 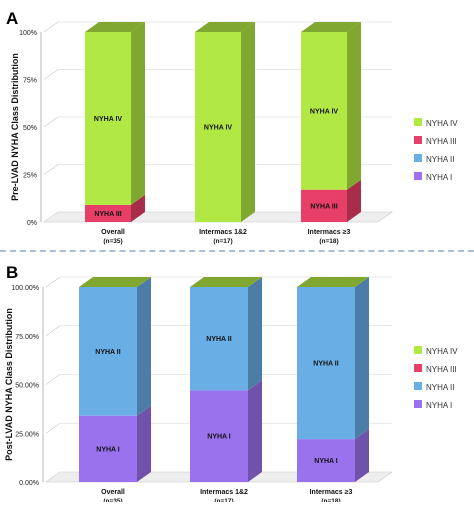 What do you see at coordinates (30, 81) in the screenshot?
I see `y-tick-label: 75%` at bounding box center [30, 81].